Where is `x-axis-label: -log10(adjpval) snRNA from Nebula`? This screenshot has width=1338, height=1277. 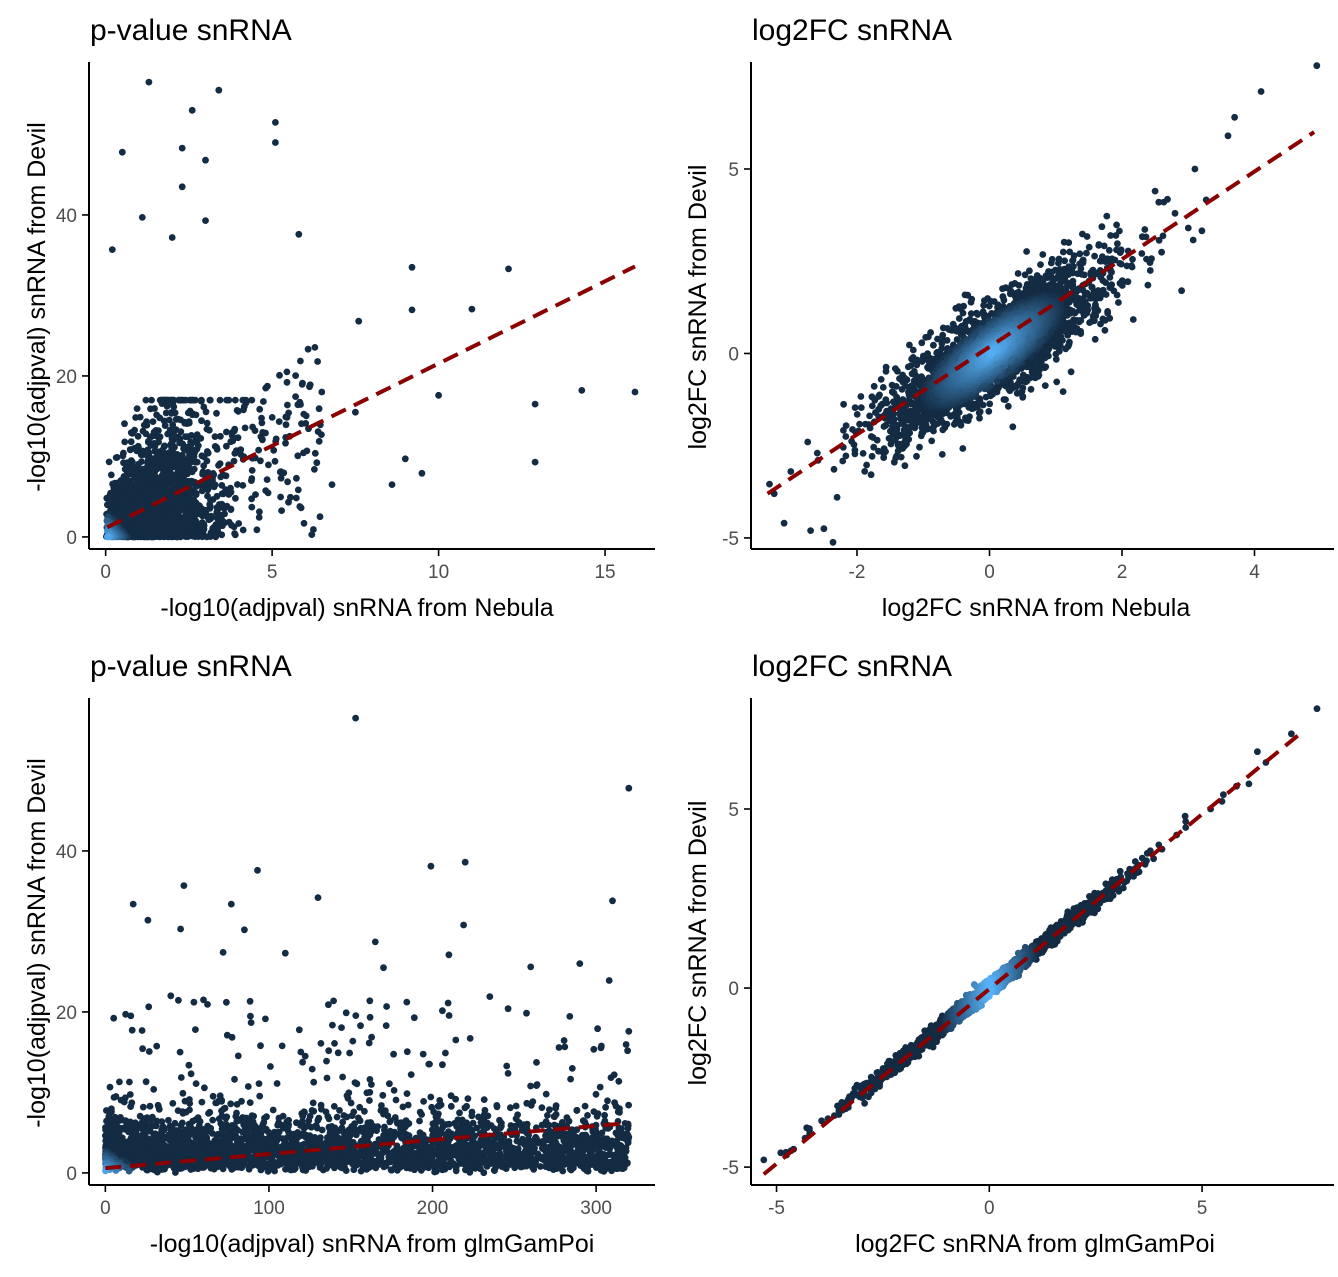
x-axis-label: -log10(adjpval) snRNA from Nebula is located at coordinates (356, 608).